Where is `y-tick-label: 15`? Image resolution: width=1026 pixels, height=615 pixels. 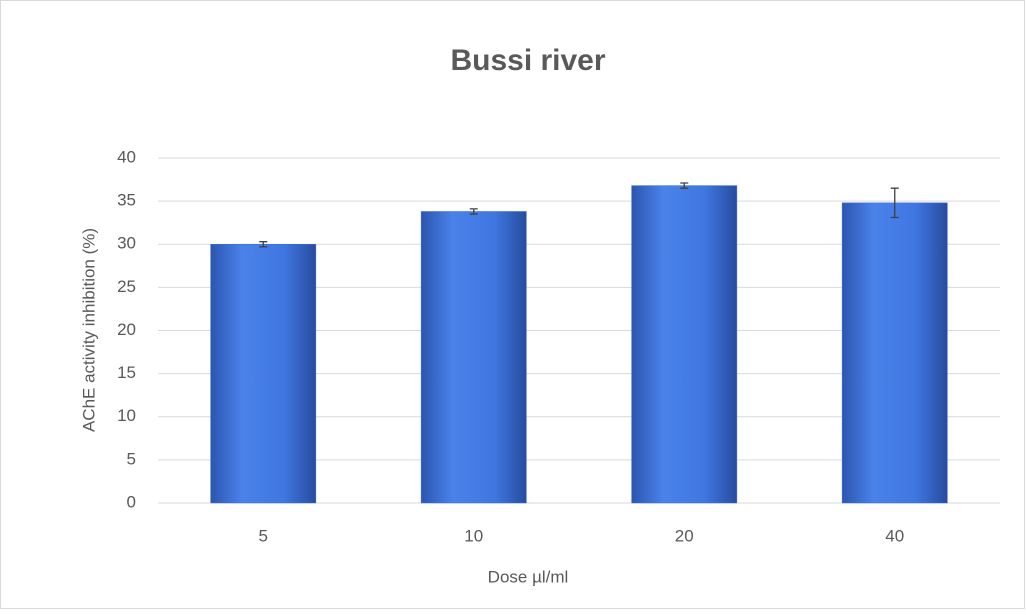
y-tick-label: 15 is located at coordinates (126, 372).